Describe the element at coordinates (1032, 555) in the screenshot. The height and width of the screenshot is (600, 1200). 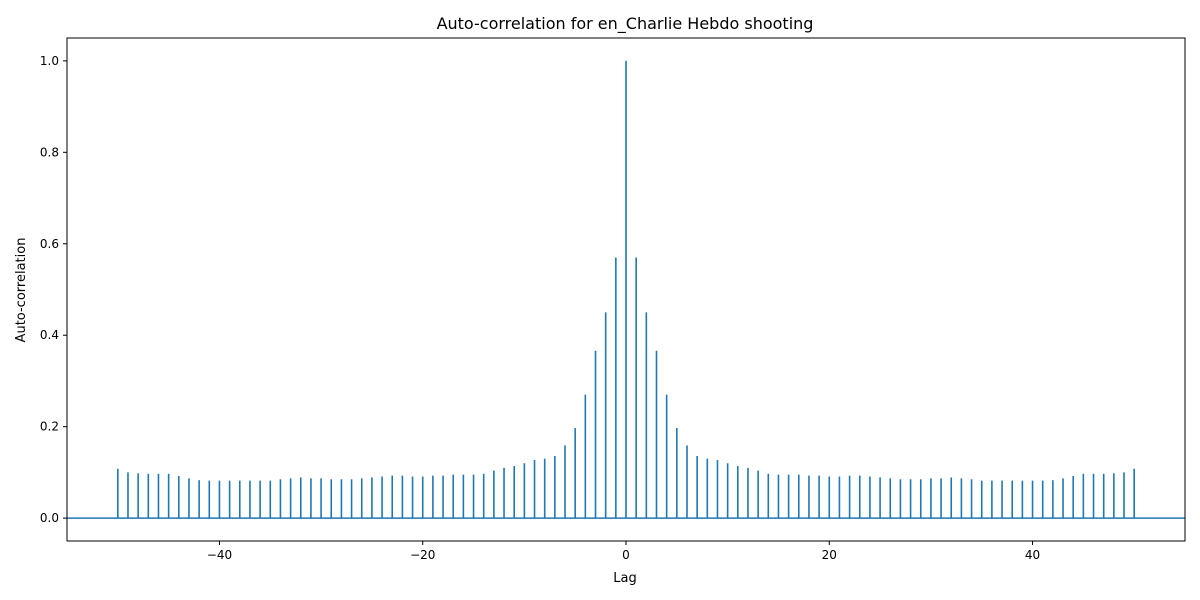
I see `x-tick-label: 40` at that location.